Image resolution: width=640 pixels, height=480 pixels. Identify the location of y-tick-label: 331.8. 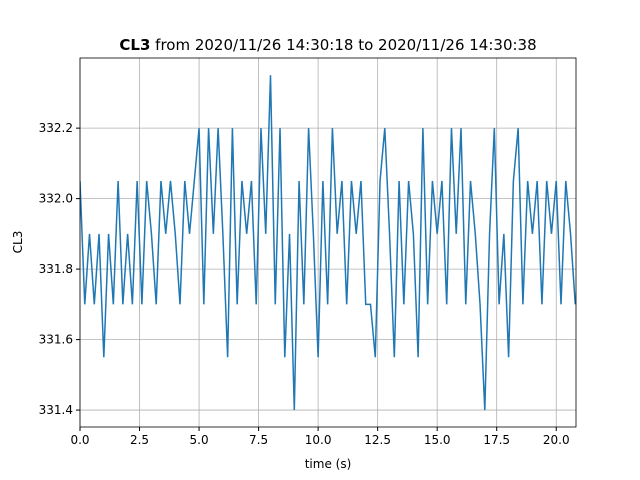
(56, 269).